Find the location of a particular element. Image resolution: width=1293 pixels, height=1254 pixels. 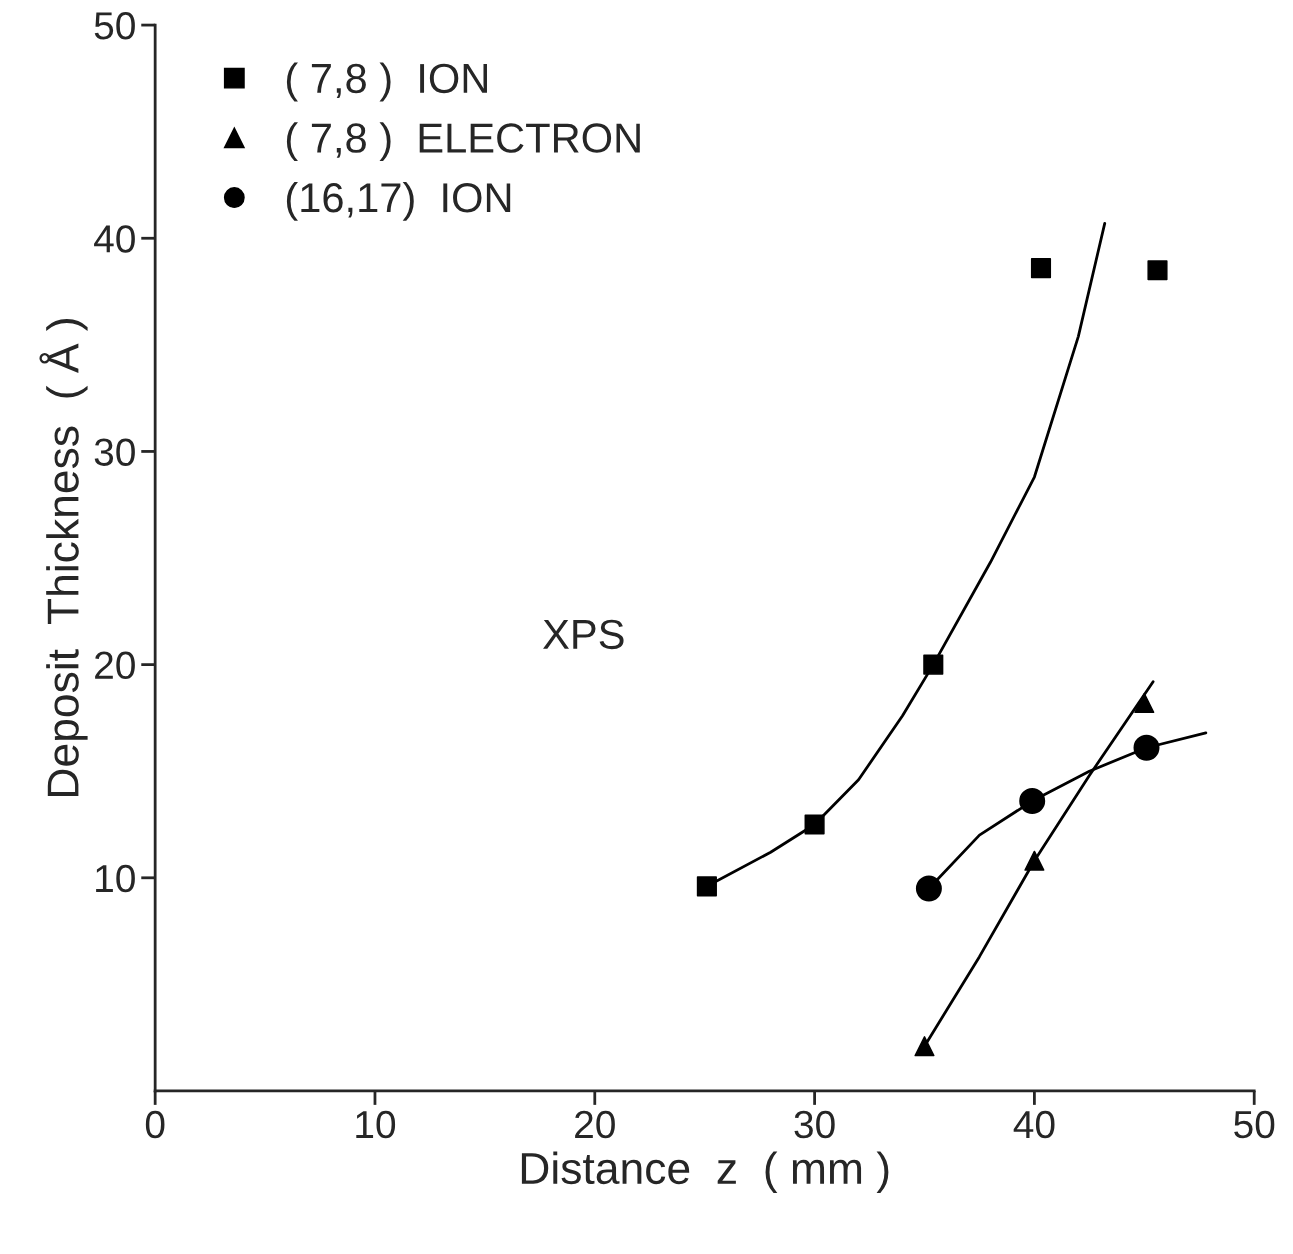

x-tick-label: 10 is located at coordinates (376, 1124).